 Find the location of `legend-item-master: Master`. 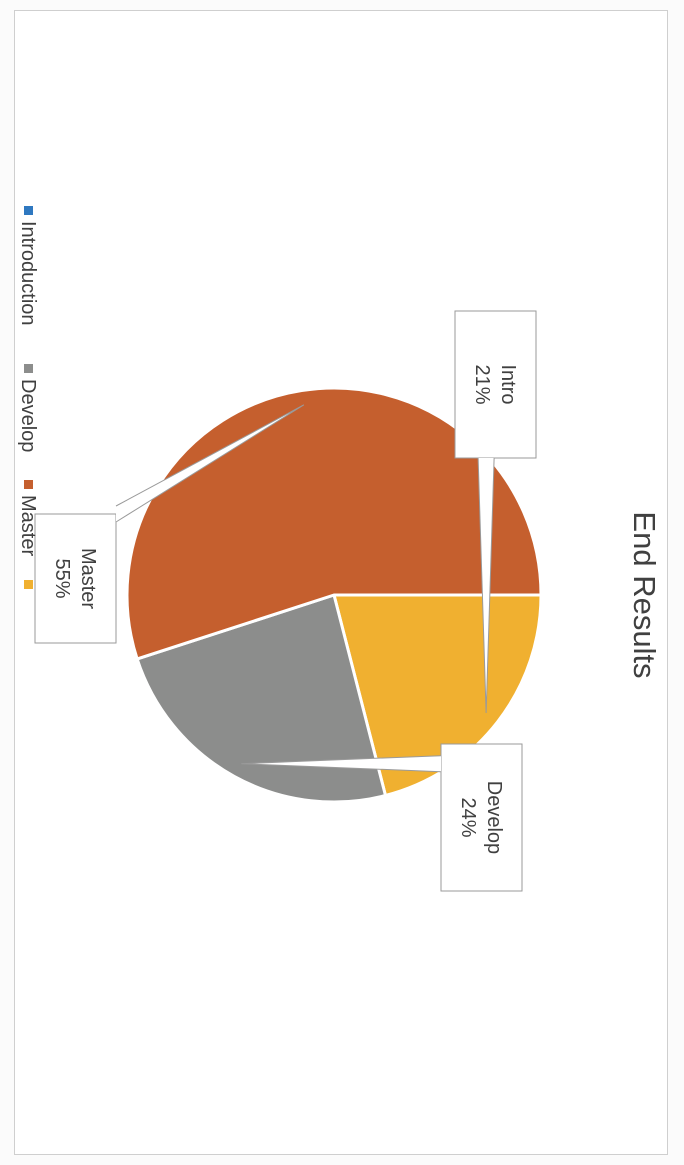

legend-item-master: Master is located at coordinates (28, 518).